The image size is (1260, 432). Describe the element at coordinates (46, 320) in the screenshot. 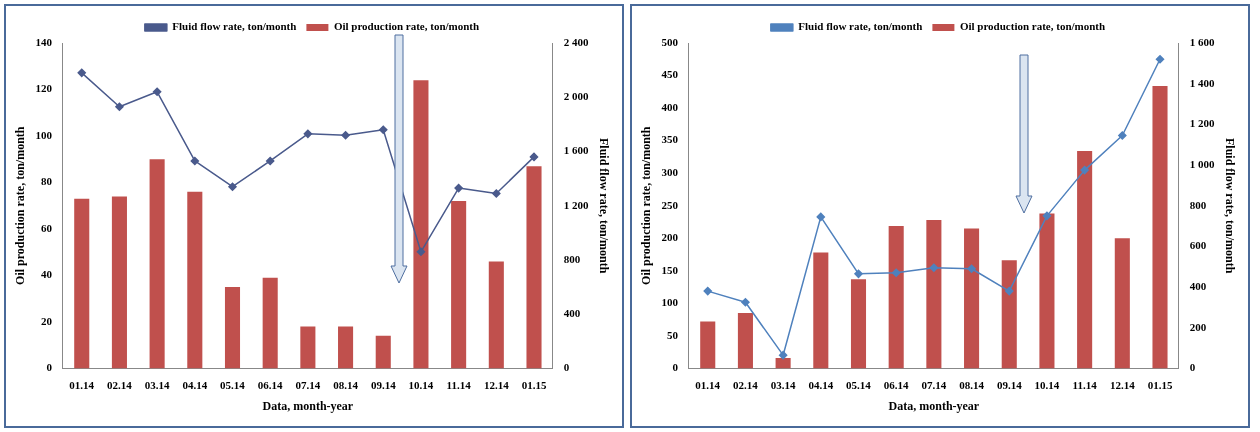

I see `y-tick-label: 20` at that location.